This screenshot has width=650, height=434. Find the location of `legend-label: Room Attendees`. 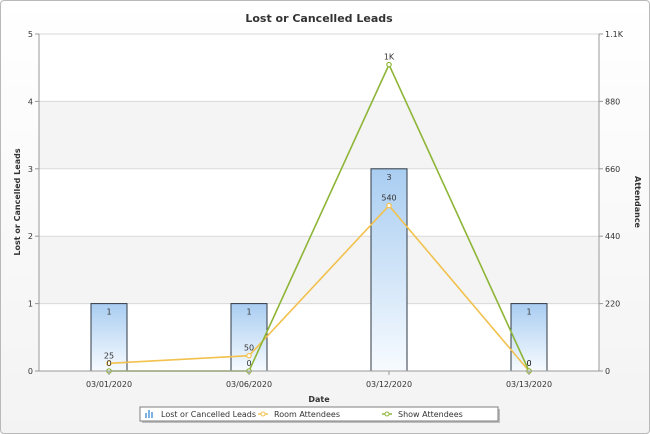

legend-label: Room Attendees is located at coordinates (307, 414).